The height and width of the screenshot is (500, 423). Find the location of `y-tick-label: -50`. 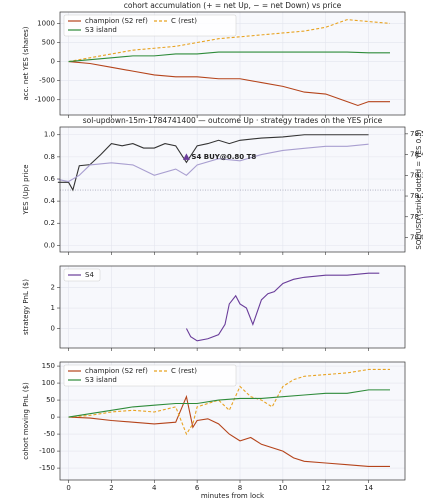

y-tick-label: -50 is located at coordinates (49, 434).